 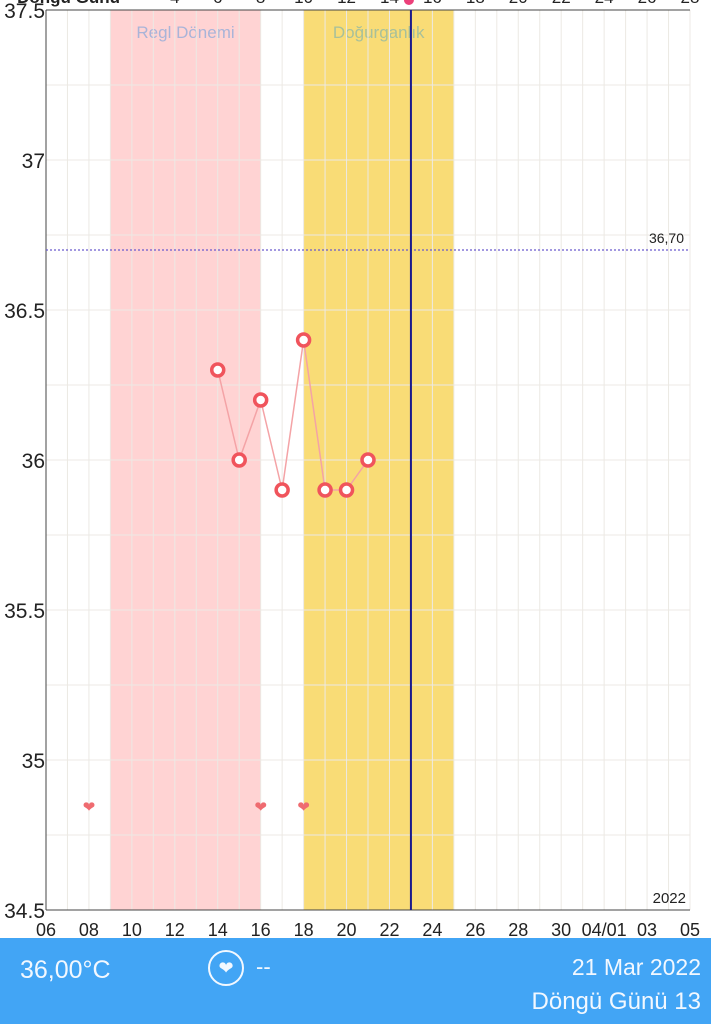 I want to click on x-tick-label: 14, so click(x=218, y=929).